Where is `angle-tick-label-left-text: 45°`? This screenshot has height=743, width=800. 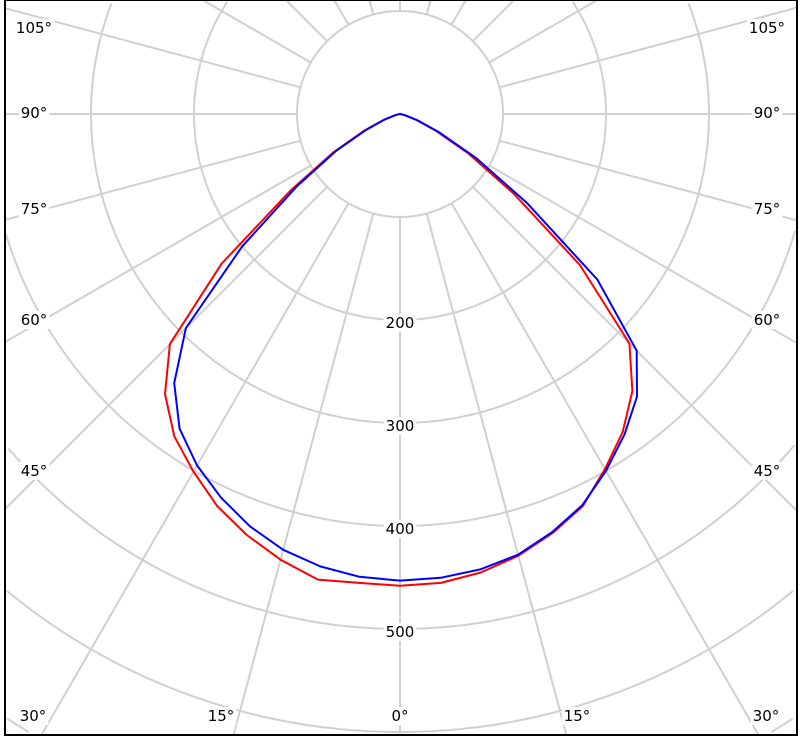
angle-tick-label-left-text: 45° is located at coordinates (34, 471).